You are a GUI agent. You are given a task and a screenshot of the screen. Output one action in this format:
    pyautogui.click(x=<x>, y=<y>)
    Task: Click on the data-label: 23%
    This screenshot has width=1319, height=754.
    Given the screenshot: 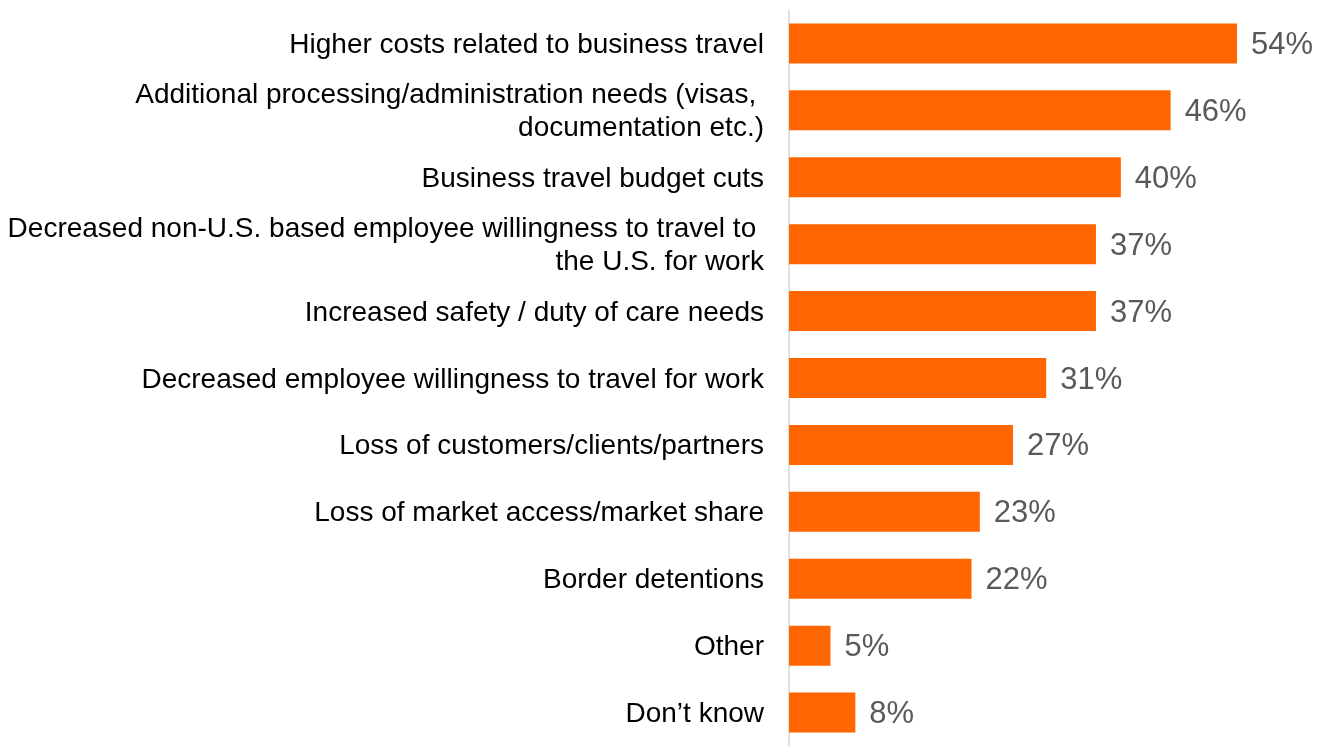 What is the action you would take?
    pyautogui.click(x=1024, y=512)
    